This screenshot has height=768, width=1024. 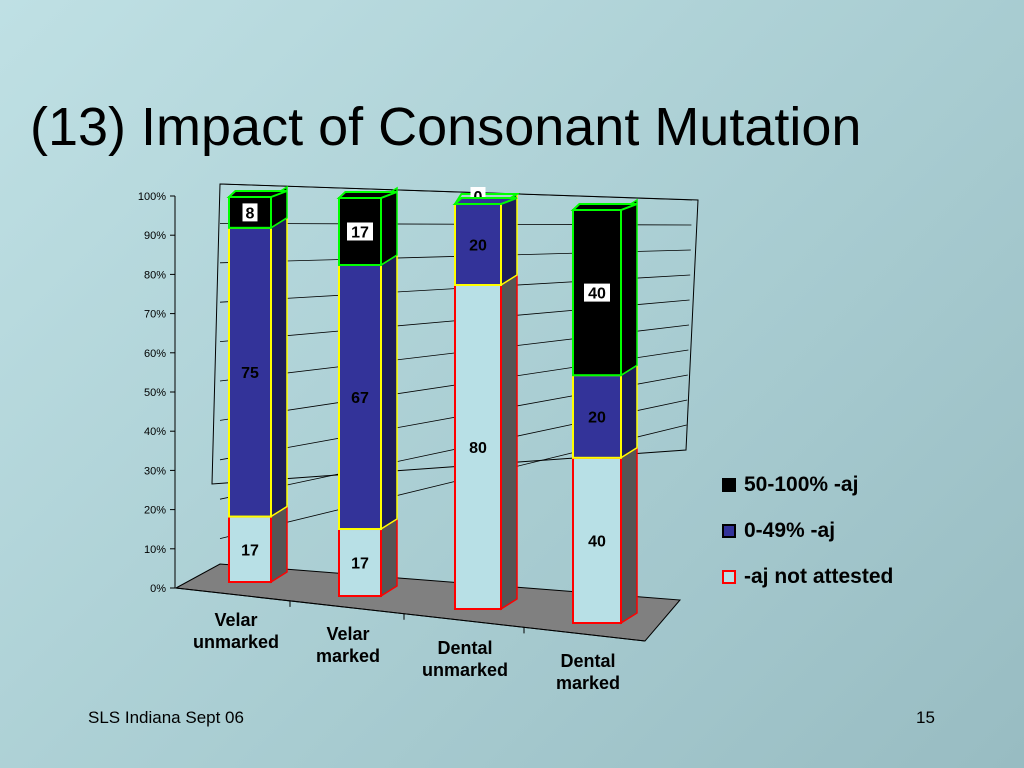 I want to click on data-label: 8, so click(x=250, y=213).